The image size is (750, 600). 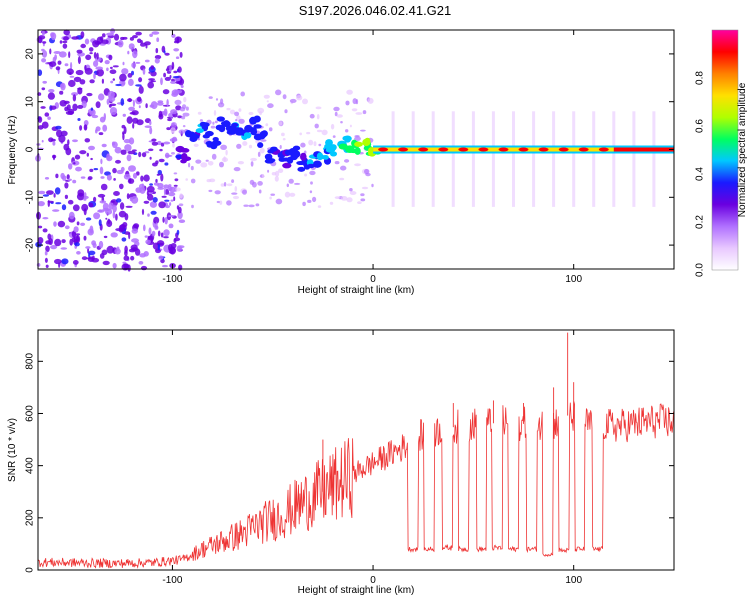 What do you see at coordinates (30, 413) in the screenshot?
I see `y-tick-label: 600` at bounding box center [30, 413].